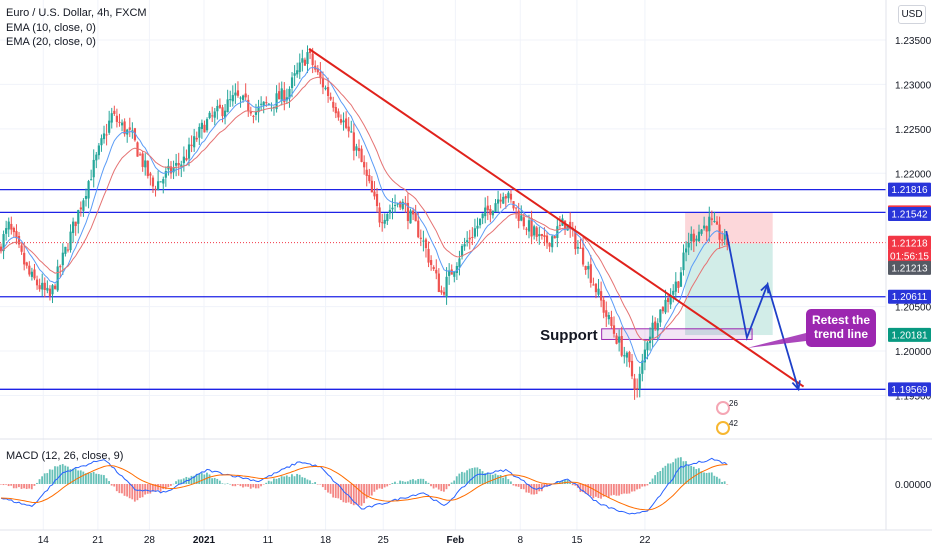 This screenshot has width=932, height=550. Describe the element at coordinates (762, 310) in the screenshot. I see `projection-path` at that location.